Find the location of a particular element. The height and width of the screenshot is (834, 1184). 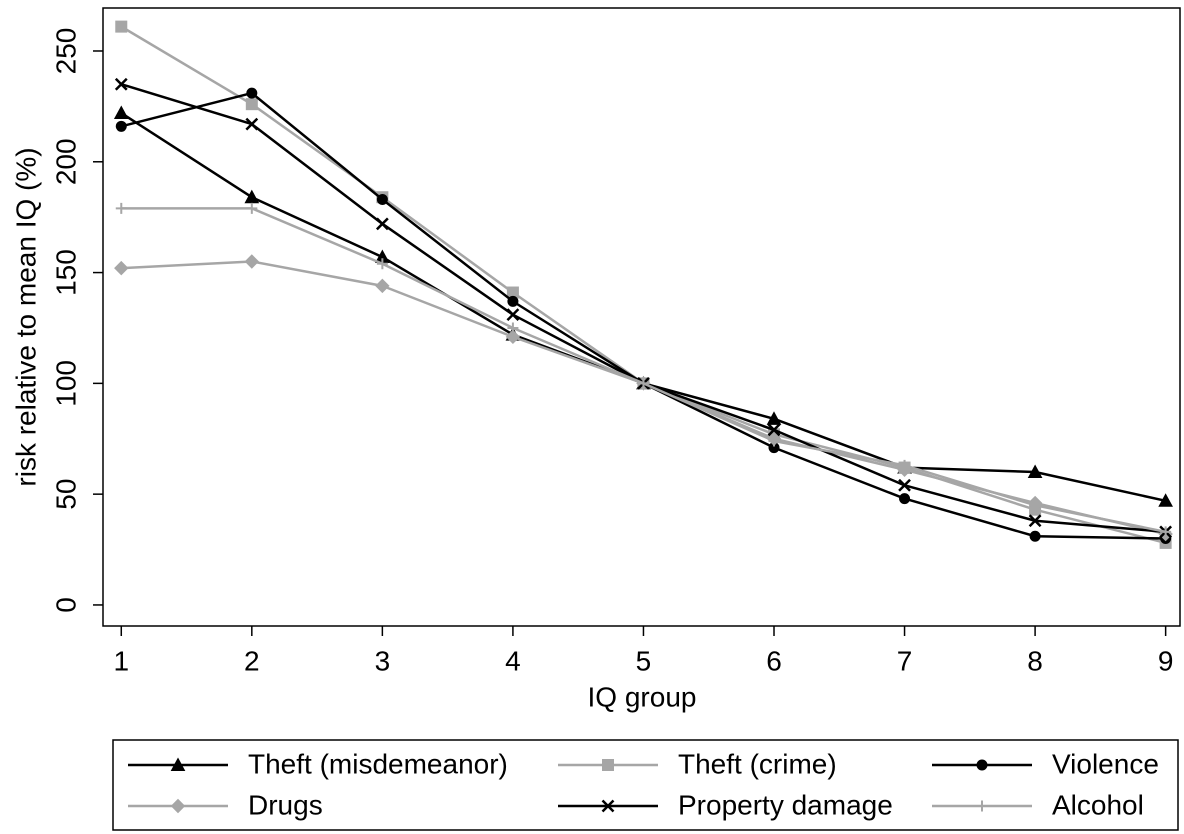

y-tick-label: 150 is located at coordinates (65, 272).